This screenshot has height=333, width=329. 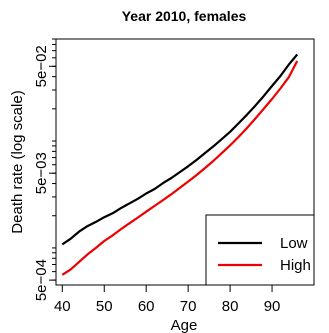 What do you see at coordinates (184, 16) in the screenshot?
I see `chart-title: Year 2010, females` at bounding box center [184, 16].